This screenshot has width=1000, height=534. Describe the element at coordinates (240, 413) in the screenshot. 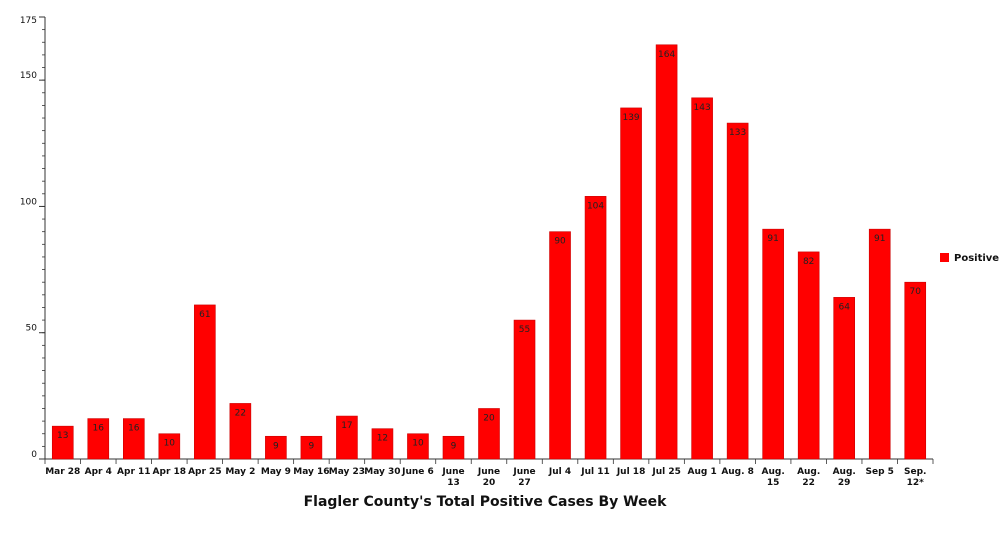

I see `bar-value-label: 22` at that location.